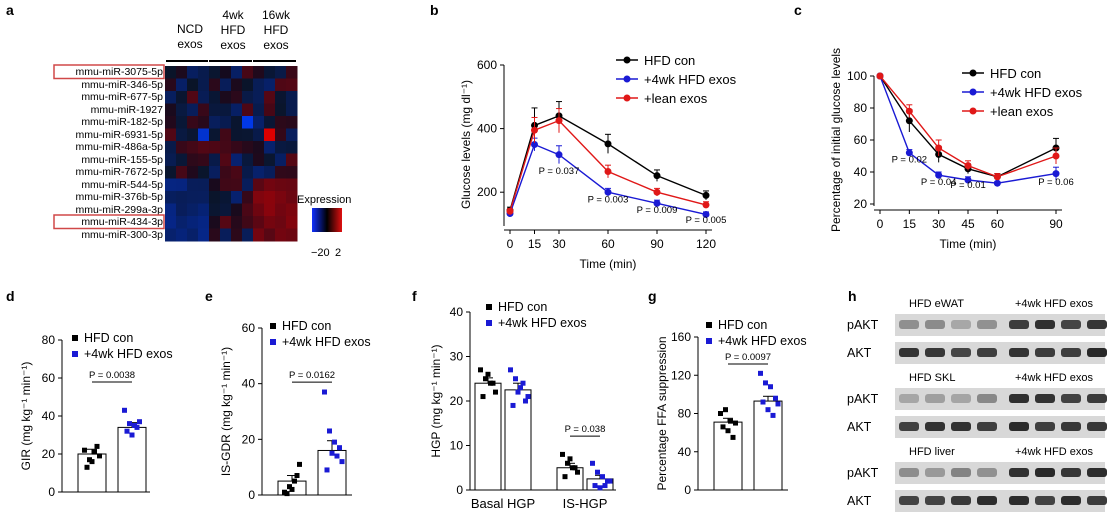 The image size is (1114, 516). Describe the element at coordinates (932, 452) in the screenshot. I see `blot-title-left: HFD liver` at that location.